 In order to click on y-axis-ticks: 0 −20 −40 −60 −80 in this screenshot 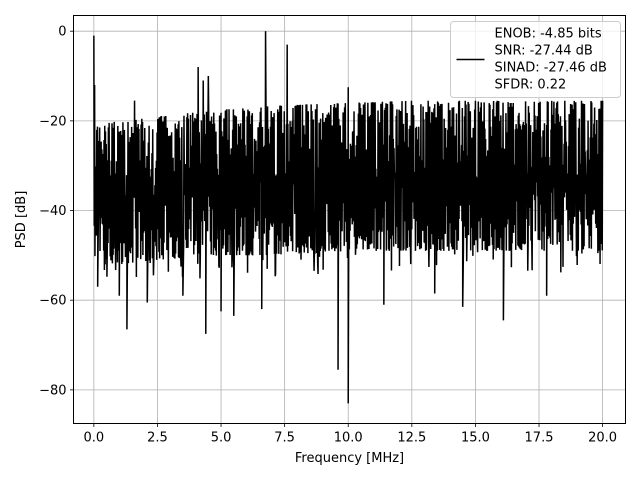, I will do `click(56, 211)`.